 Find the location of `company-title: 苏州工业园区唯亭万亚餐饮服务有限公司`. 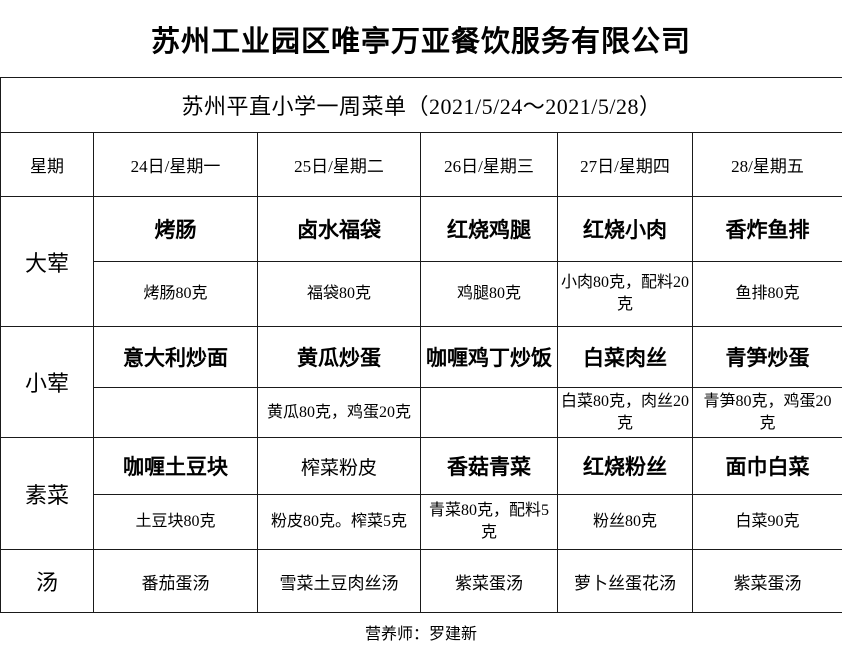

company-title: 苏州工业园区唯亭万亚餐饮服务有限公司 is located at coordinates (420, 41).